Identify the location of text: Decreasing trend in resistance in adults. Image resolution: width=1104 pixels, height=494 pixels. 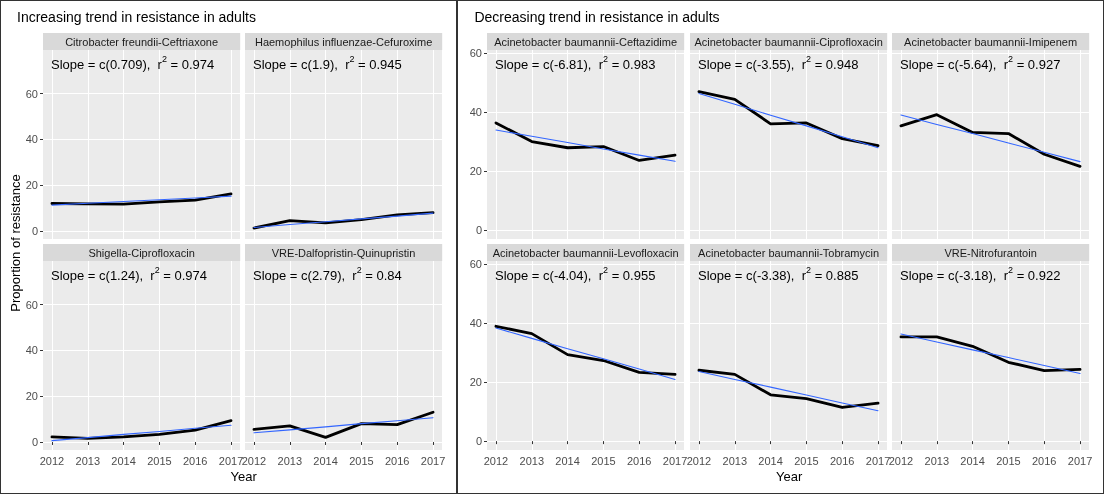
(597, 17).